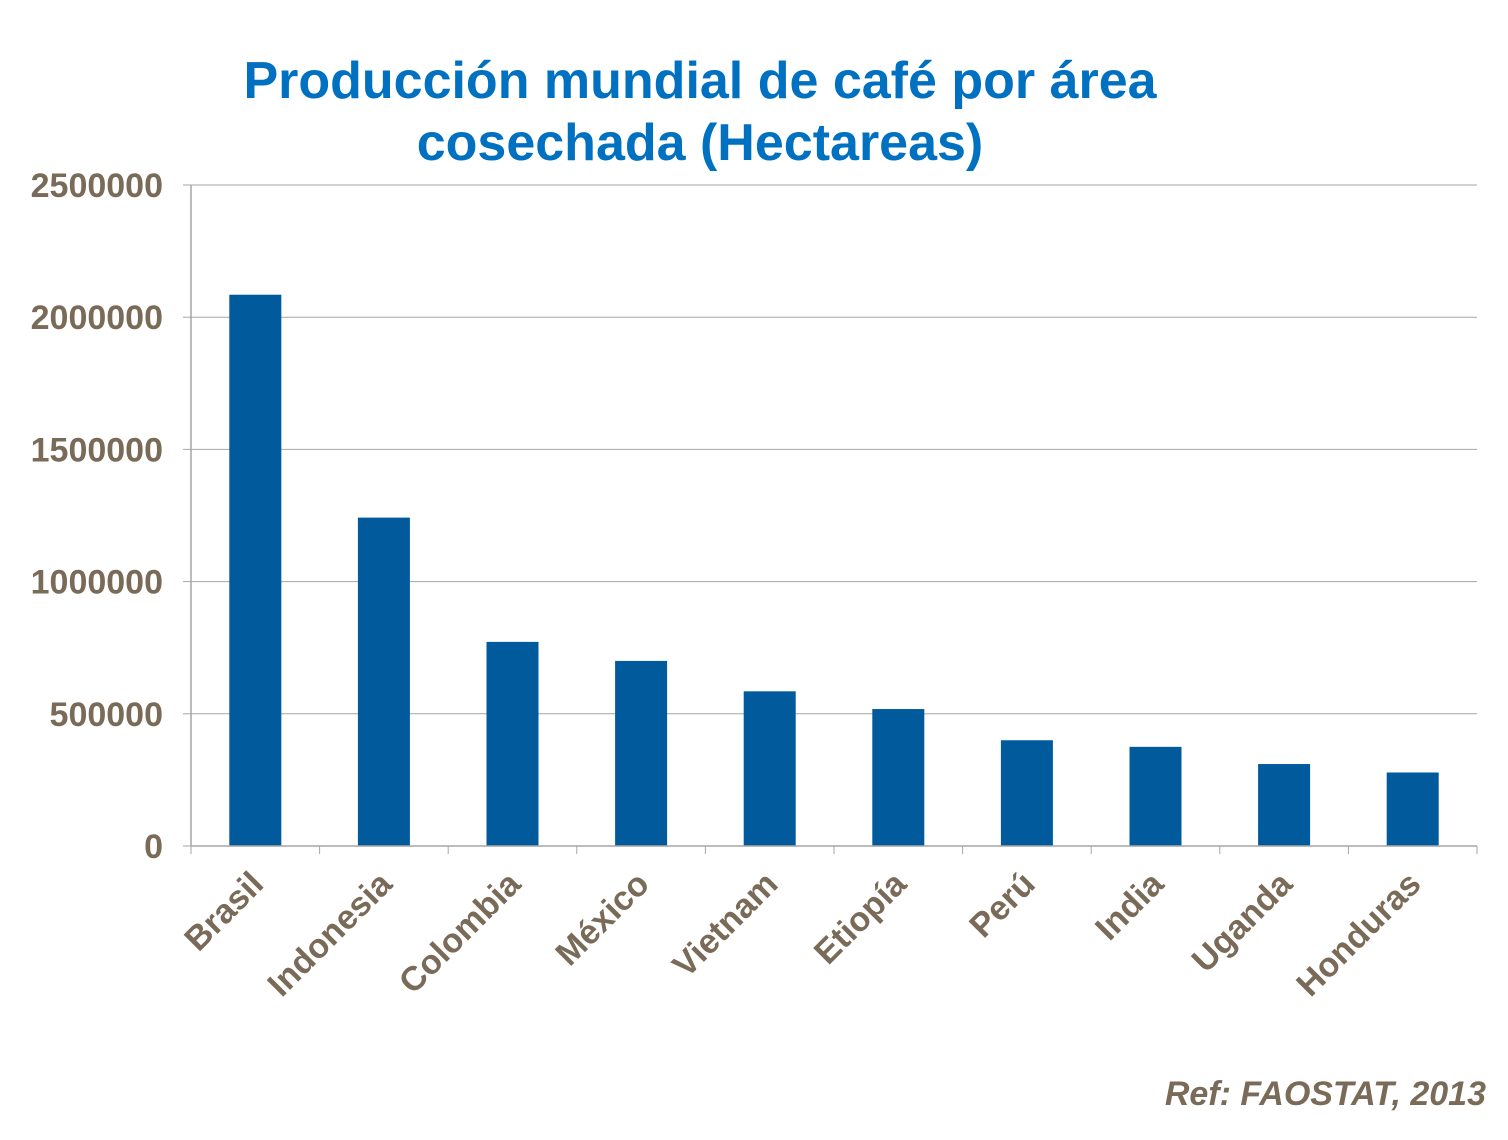  Describe the element at coordinates (1358, 934) in the screenshot. I see `x-tick-label: Honduras` at that location.